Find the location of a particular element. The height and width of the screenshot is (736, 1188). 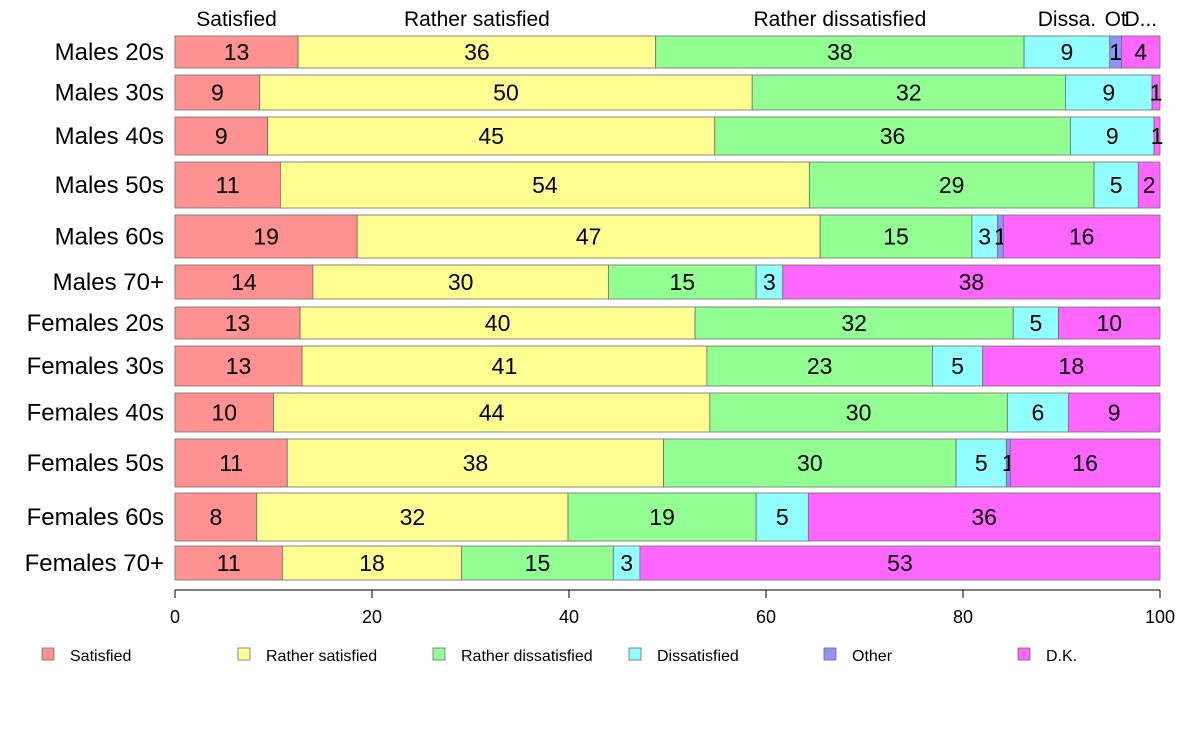

data-label-females-30s-rather-dissatisfied: 23 is located at coordinates (820, 366).